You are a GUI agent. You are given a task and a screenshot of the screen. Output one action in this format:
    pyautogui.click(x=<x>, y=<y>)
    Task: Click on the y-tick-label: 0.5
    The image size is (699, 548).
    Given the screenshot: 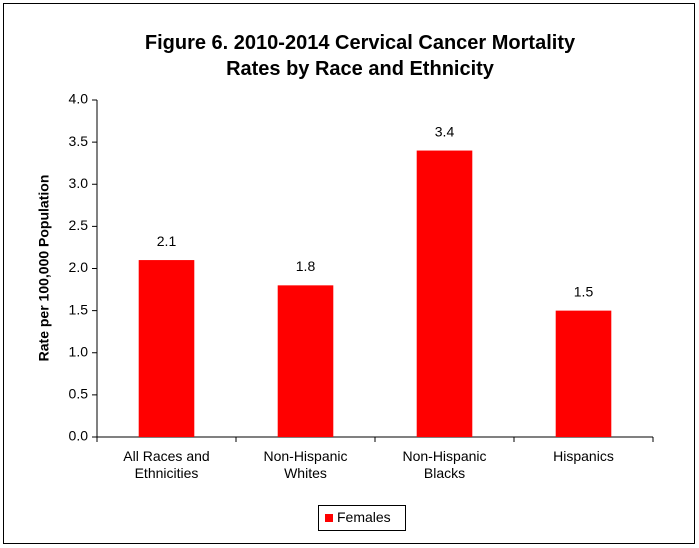 What is the action you would take?
    pyautogui.click(x=79, y=394)
    